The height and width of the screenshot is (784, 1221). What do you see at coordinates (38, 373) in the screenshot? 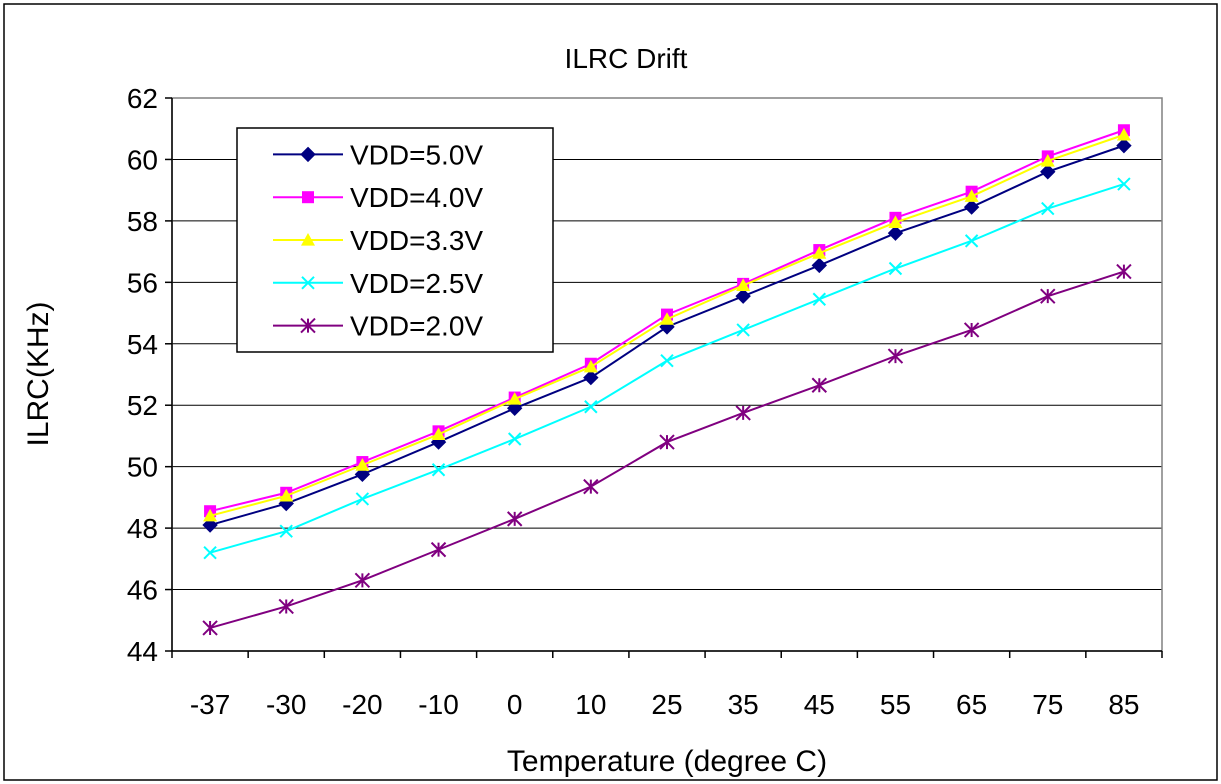
I see `y-axis-title: ILRC(KHz)` at bounding box center [38, 373].